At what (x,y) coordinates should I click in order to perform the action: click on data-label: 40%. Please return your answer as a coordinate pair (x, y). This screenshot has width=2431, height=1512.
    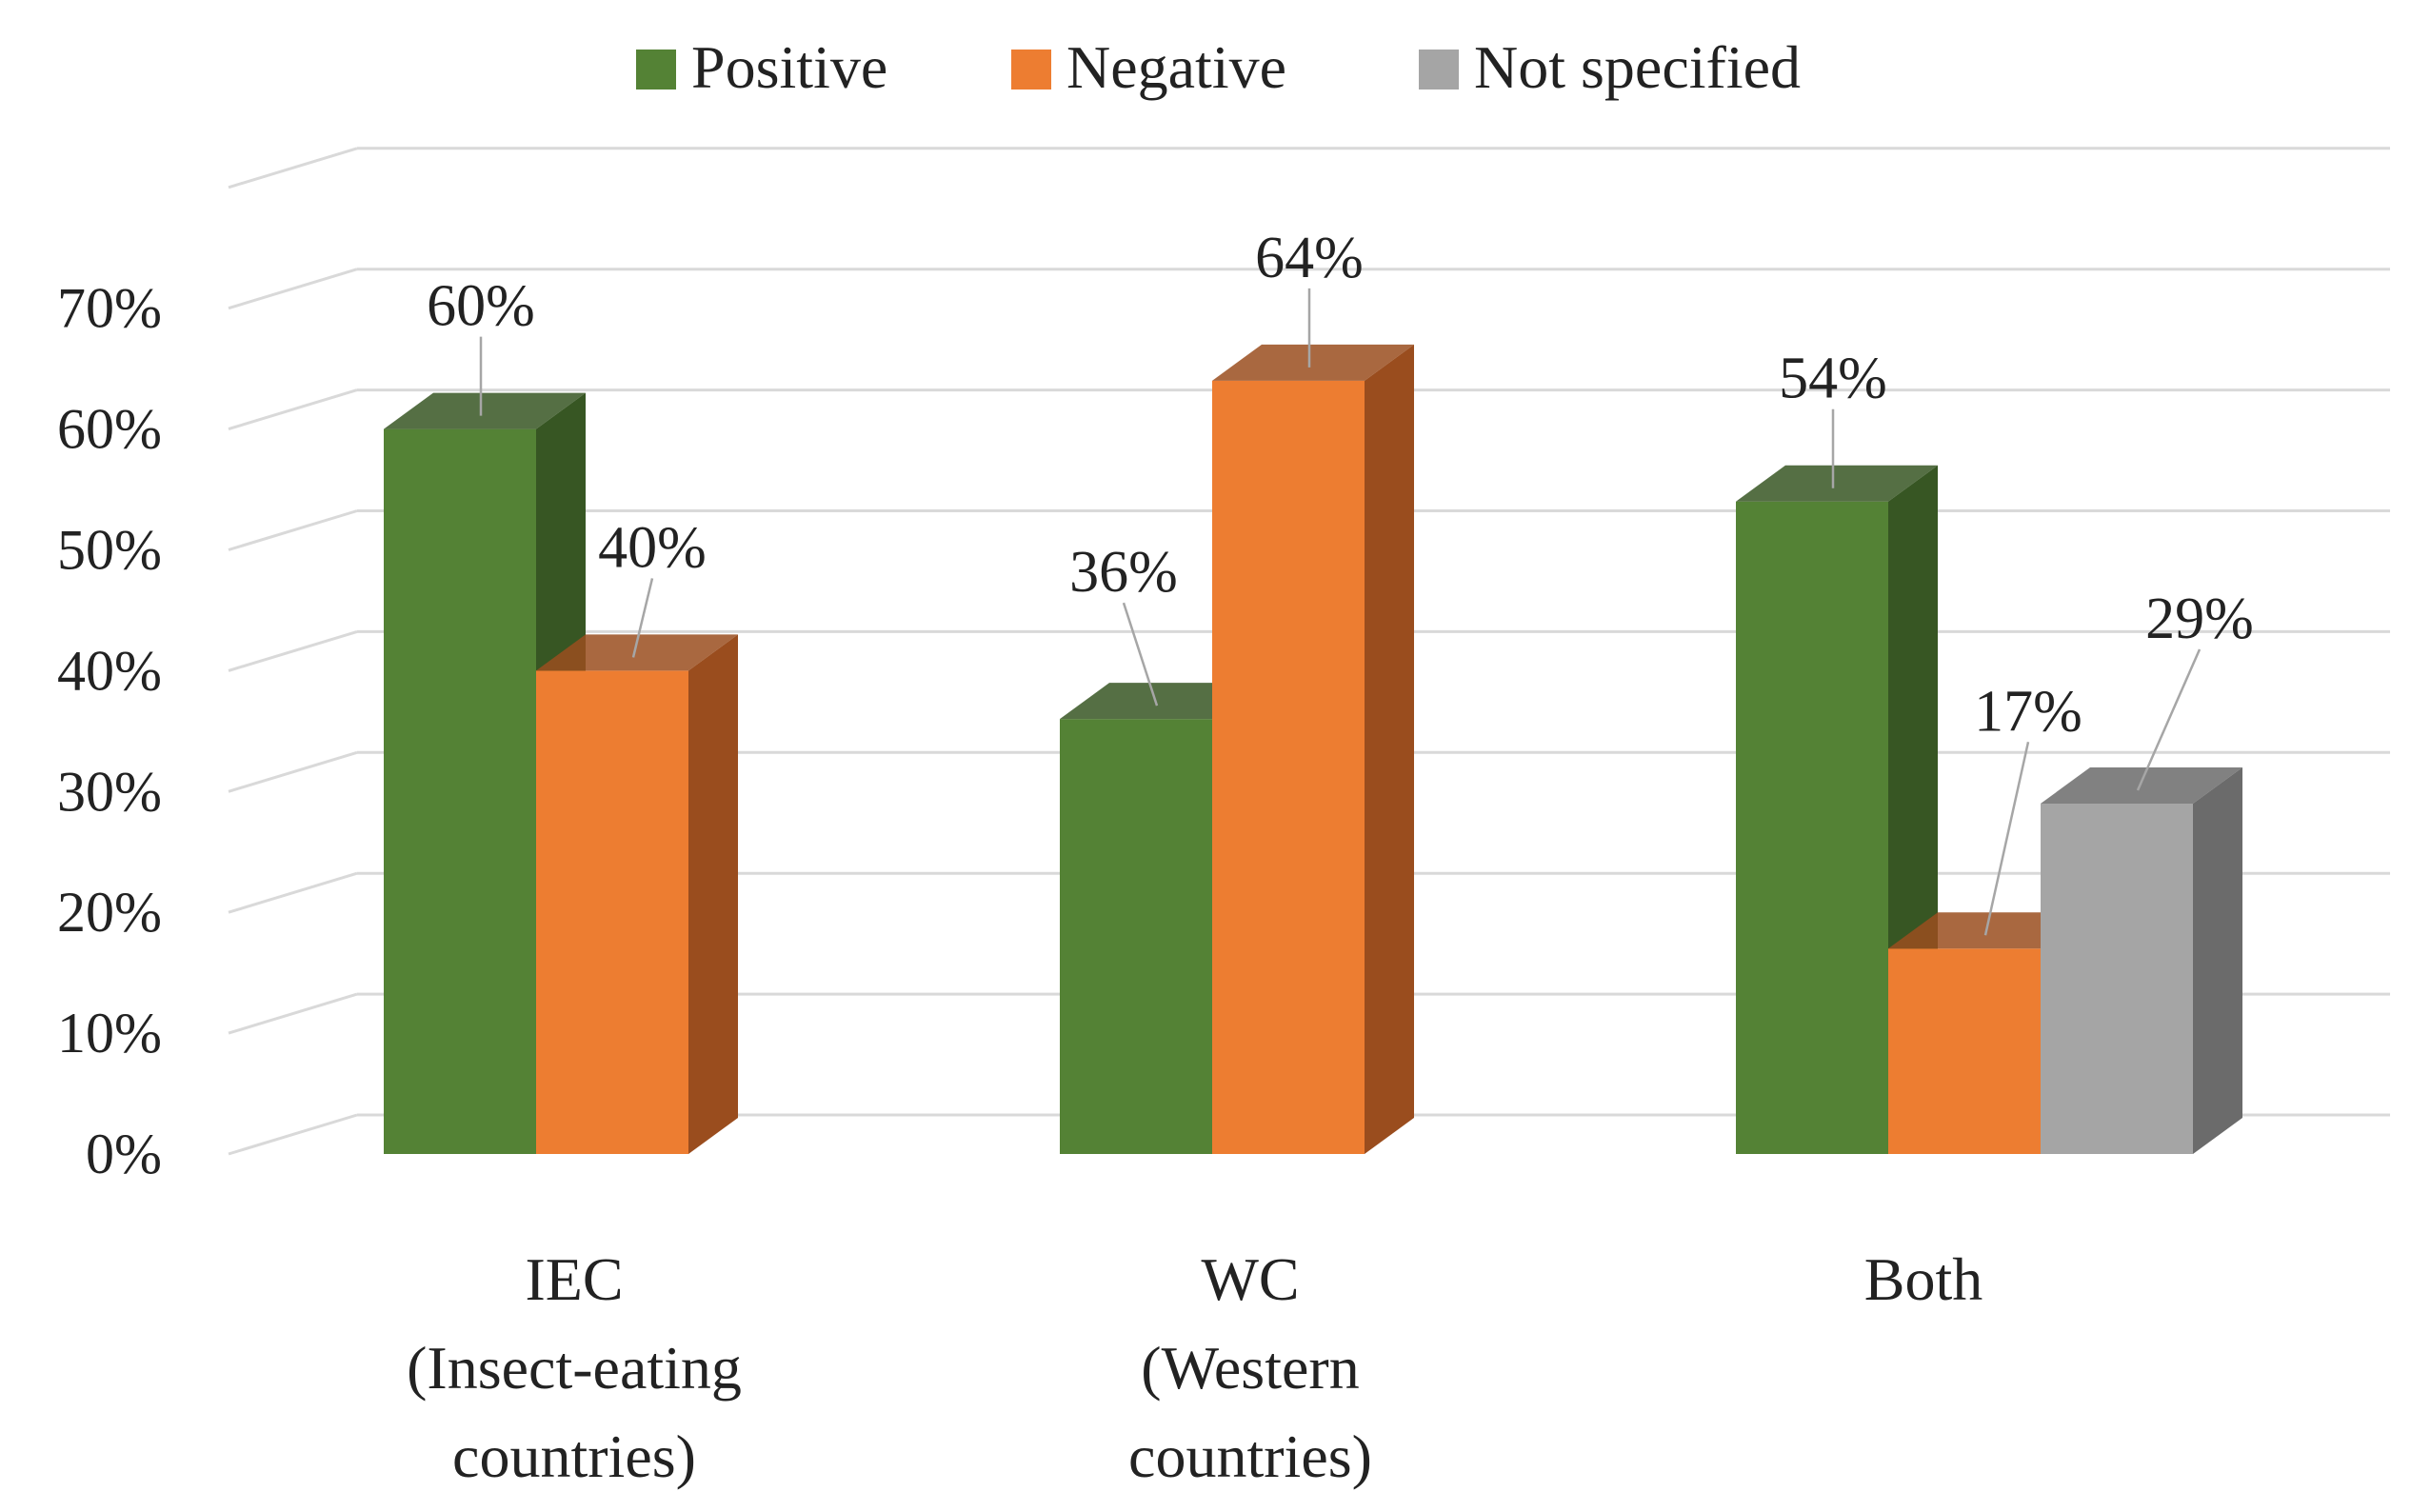
    Looking at the image, I should click on (652, 547).